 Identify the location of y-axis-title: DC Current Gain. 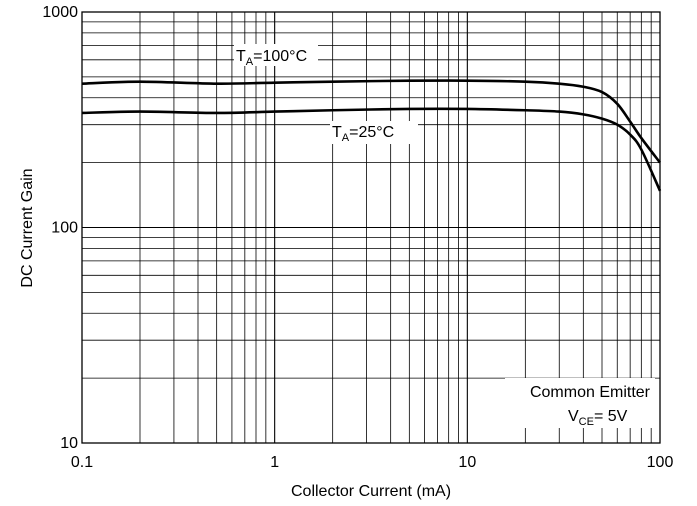
(27, 227).